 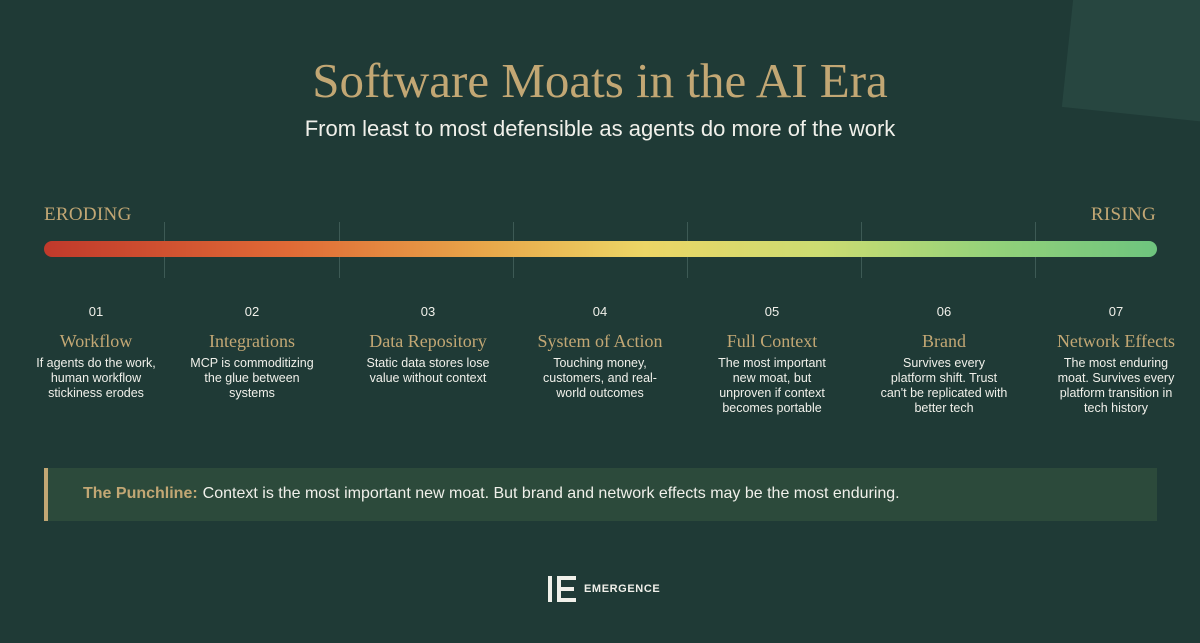 I want to click on stage-number: 02, so click(x=252, y=311).